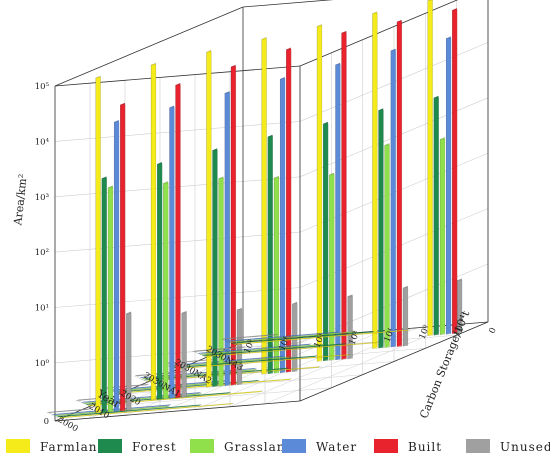 The width and height of the screenshot is (550, 464). Describe the element at coordinates (386, 446) in the screenshot. I see `legend-swatch-built` at that location.